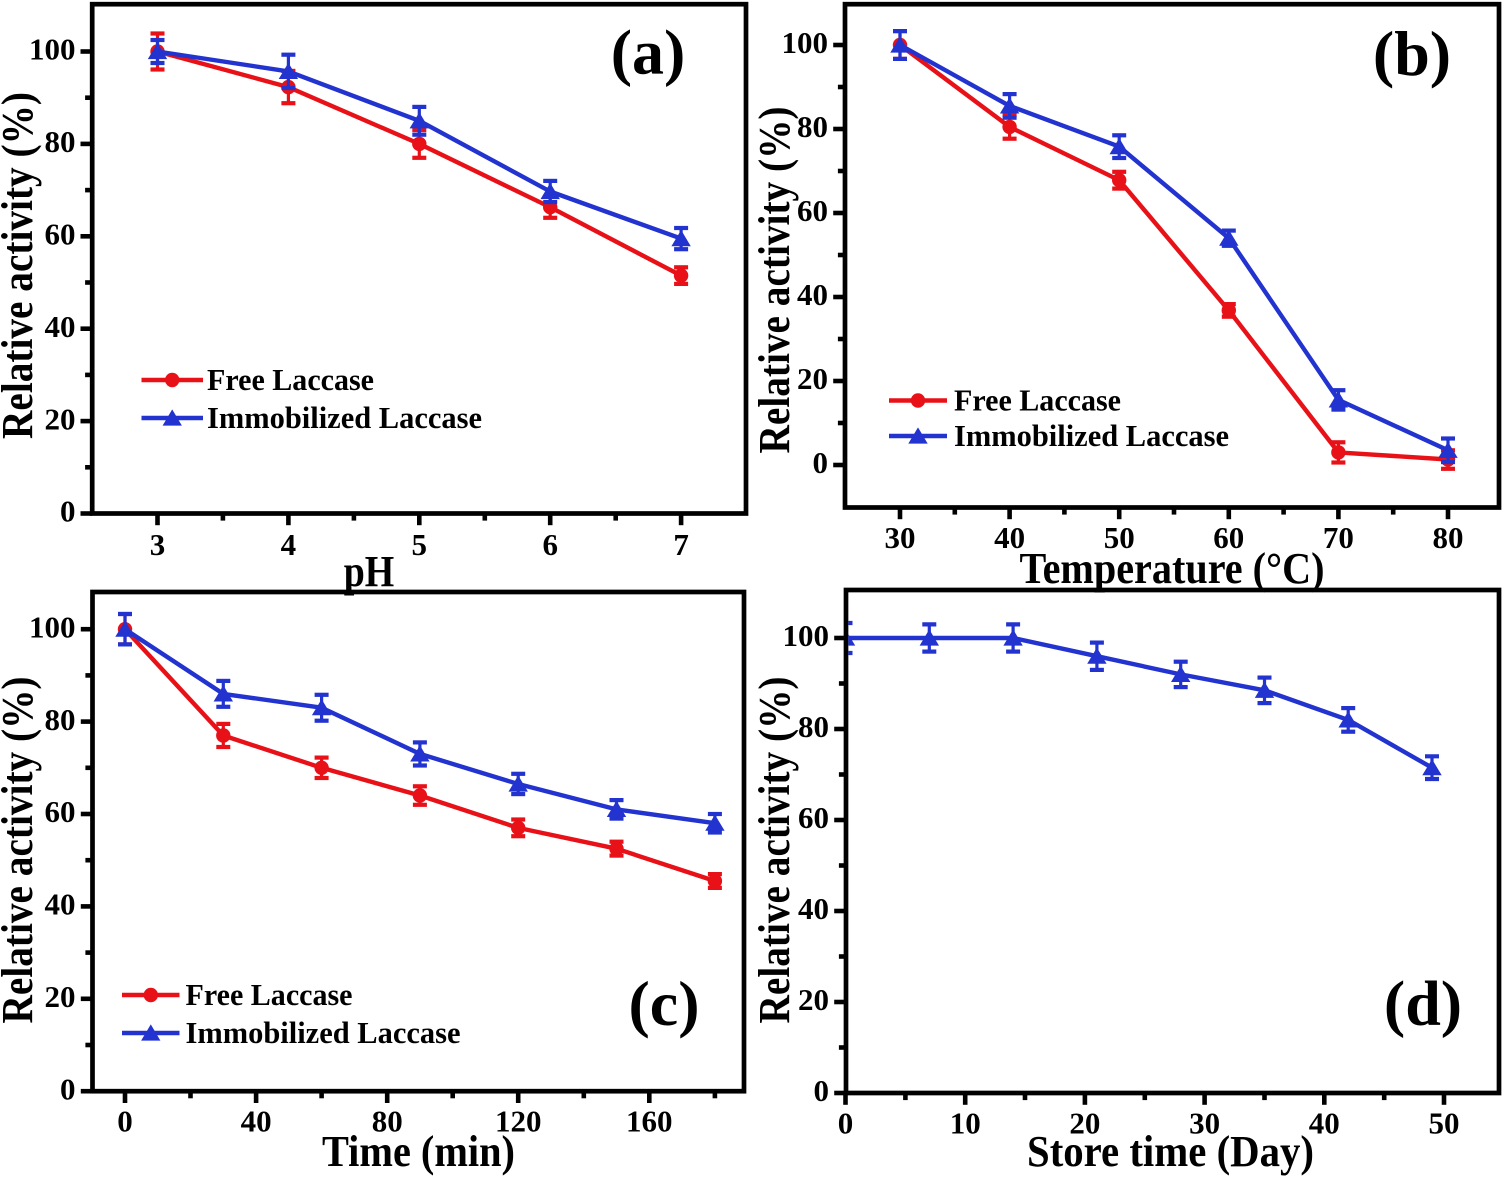 Image resolution: width=1505 pixels, height=1179 pixels. What do you see at coordinates (420, 544) in the screenshot?
I see `svg-text: 5` at bounding box center [420, 544].